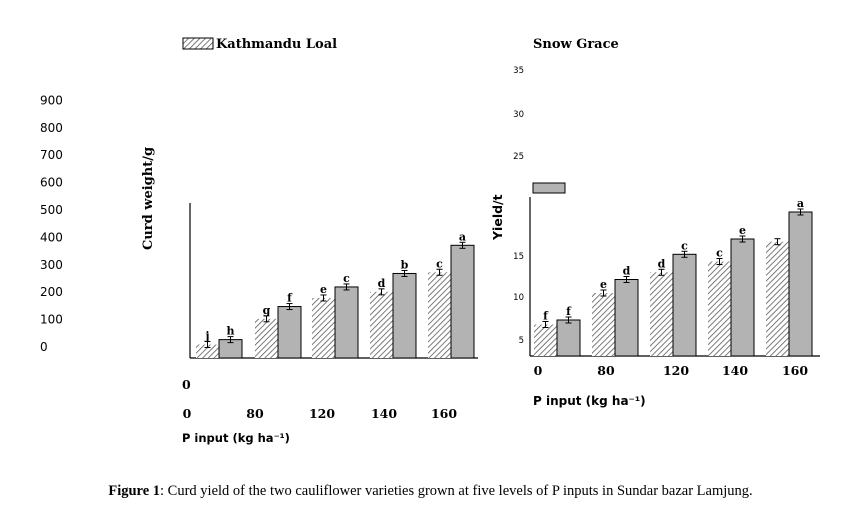 This screenshot has height=517, width=861. What do you see at coordinates (44, 347) in the screenshot?
I see `y-tick-label-0-0: 0` at bounding box center [44, 347].